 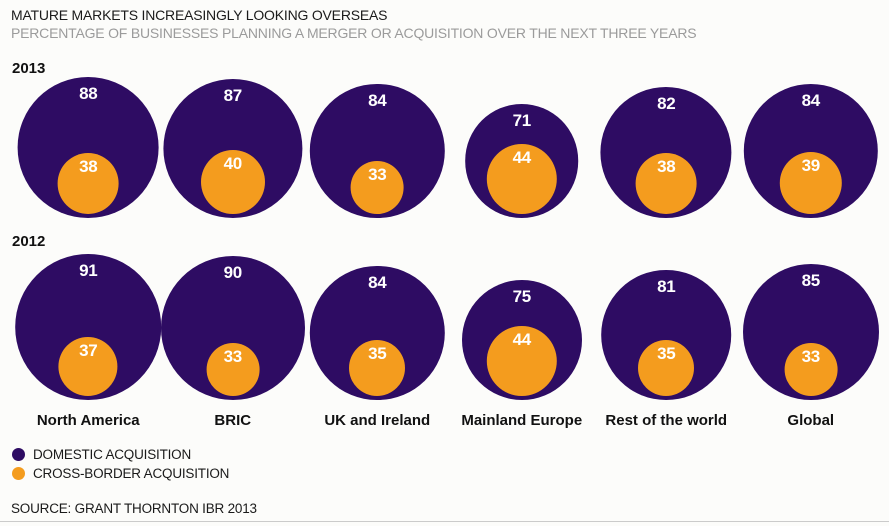 What do you see at coordinates (666, 327) in the screenshot?
I see `bubble-cell: 81 35` at bounding box center [666, 327].